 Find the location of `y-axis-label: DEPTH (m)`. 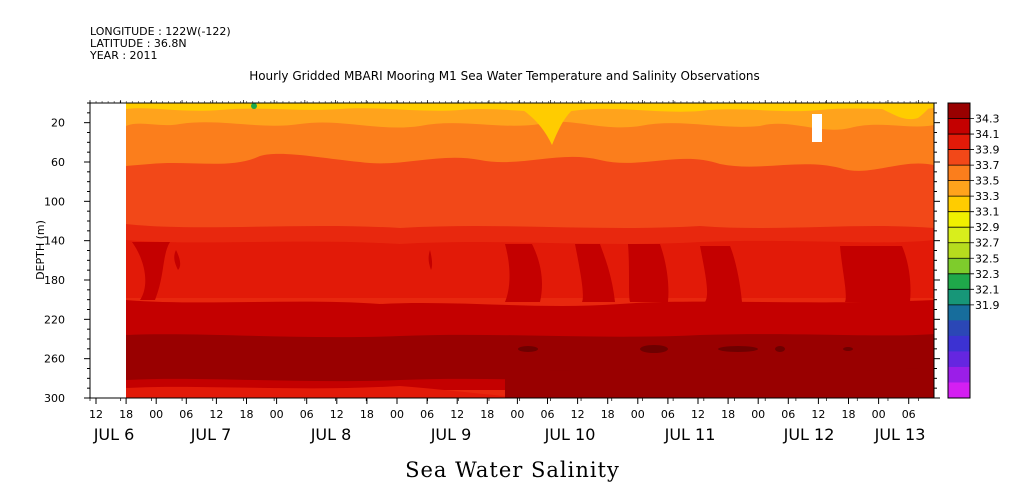

y-axis-label: DEPTH (m) is located at coordinates (40, 250).